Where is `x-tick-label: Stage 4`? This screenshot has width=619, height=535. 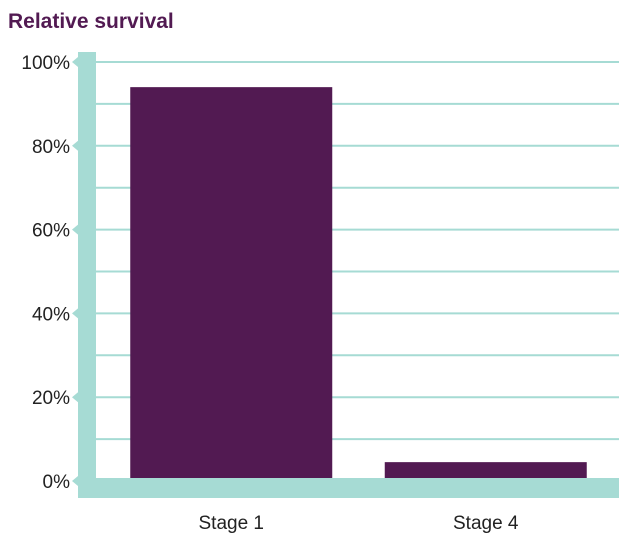
x-tick-label: Stage 4 is located at coordinates (486, 523).